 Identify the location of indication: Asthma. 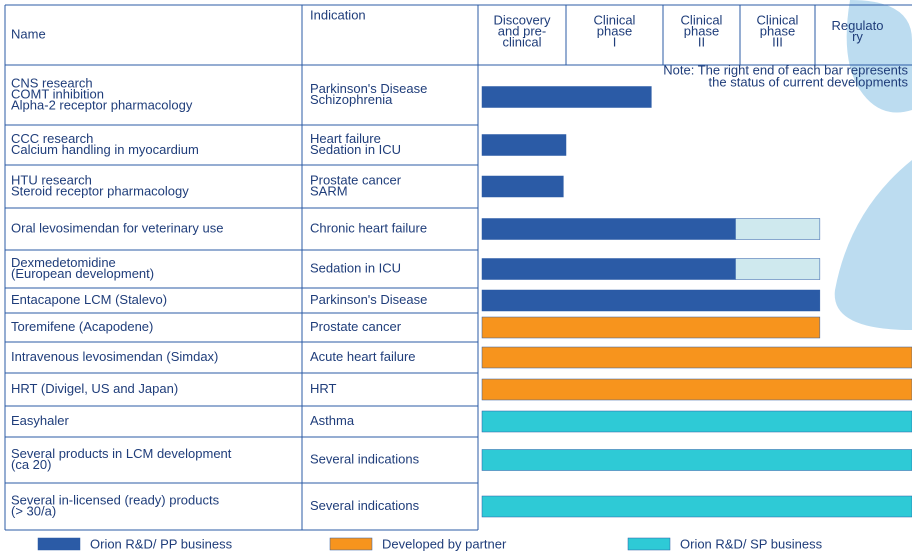
(332, 420).